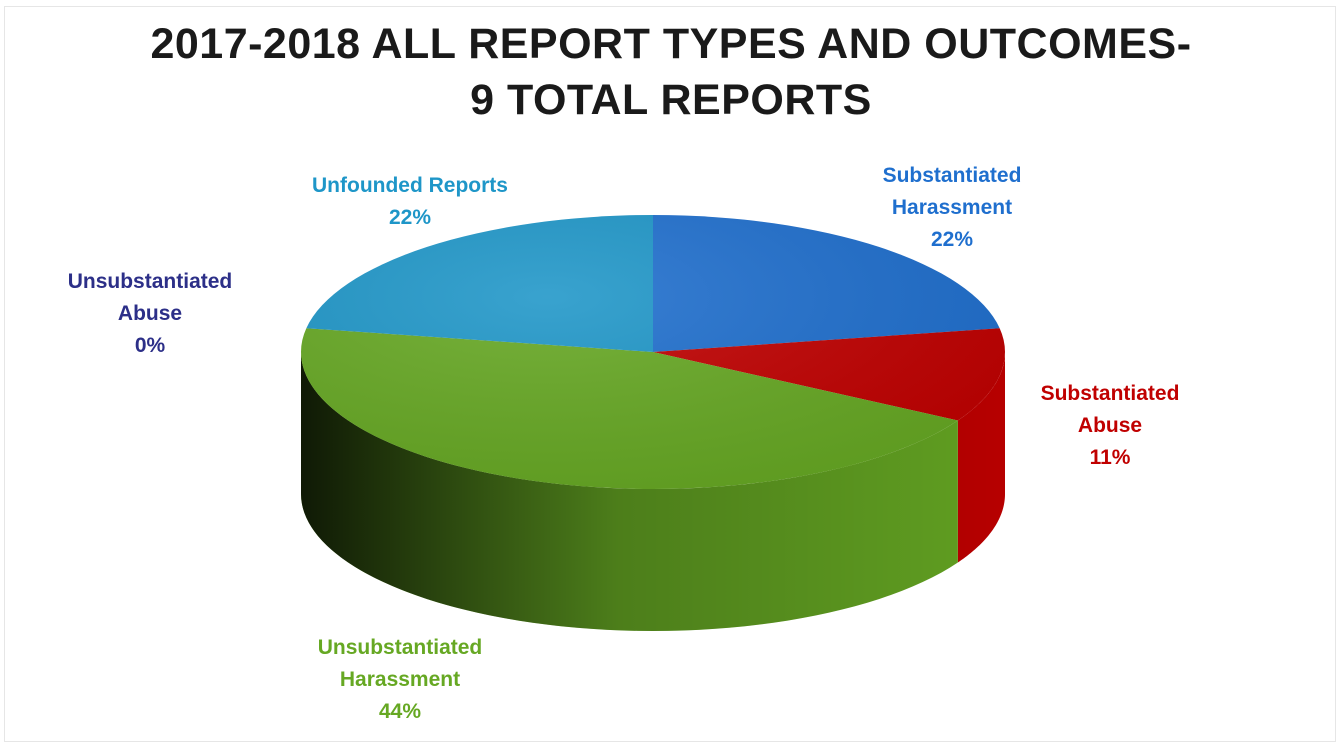 This screenshot has height=746, width=1342. I want to click on label-unsubstantiated-abuse: Unsubstantiated Abuse 0%, so click(150, 313).